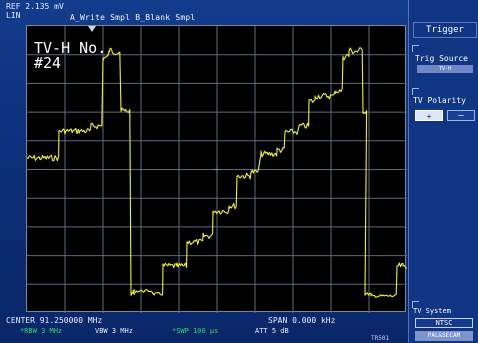 The width and height of the screenshot is (478, 343). I want to click on trig-source-value: TV-H, so click(445, 69).